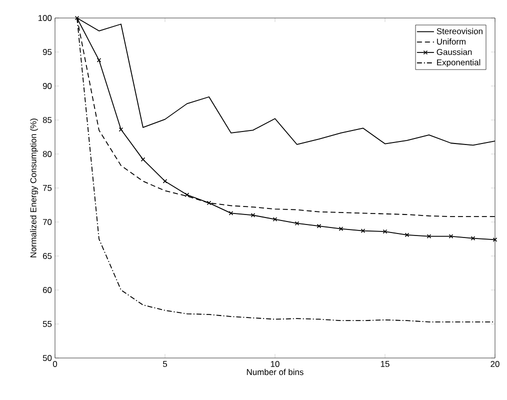  What do you see at coordinates (385, 364) in the screenshot?
I see `x-tick-label: 15` at bounding box center [385, 364].